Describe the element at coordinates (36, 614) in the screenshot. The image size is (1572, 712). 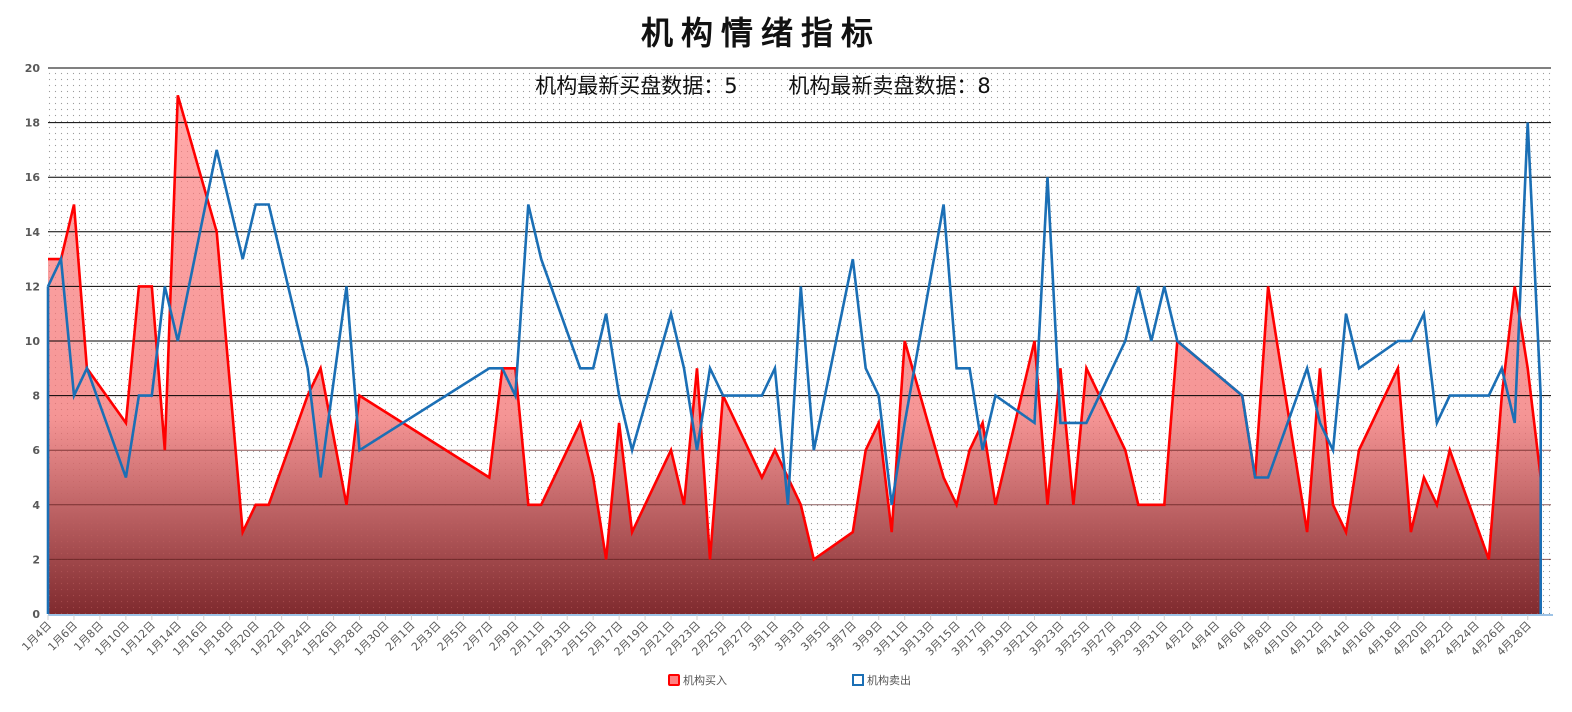
I see `y-tick-label: 0` at that location.